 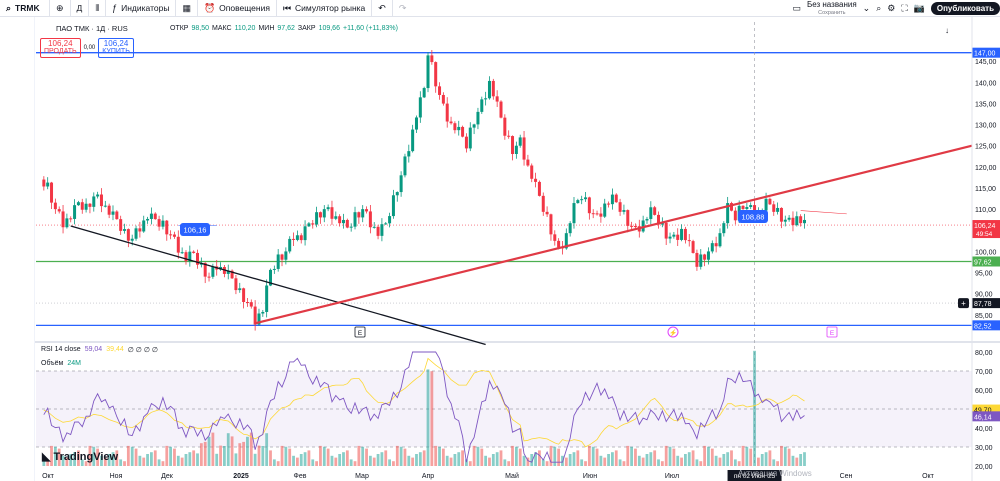 I want to click on time-tick-label: 2025, so click(x=241, y=476).